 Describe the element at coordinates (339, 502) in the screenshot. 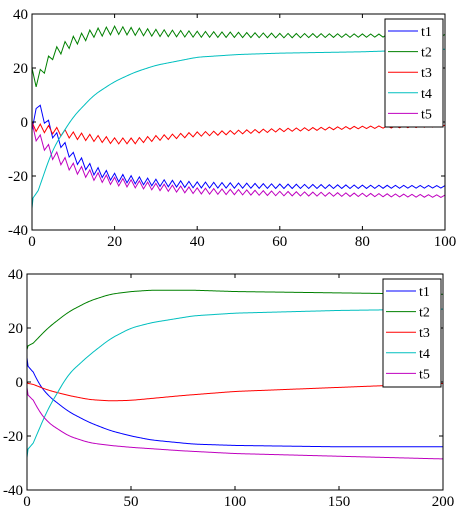

I see `x-tick-label: 150` at that location.